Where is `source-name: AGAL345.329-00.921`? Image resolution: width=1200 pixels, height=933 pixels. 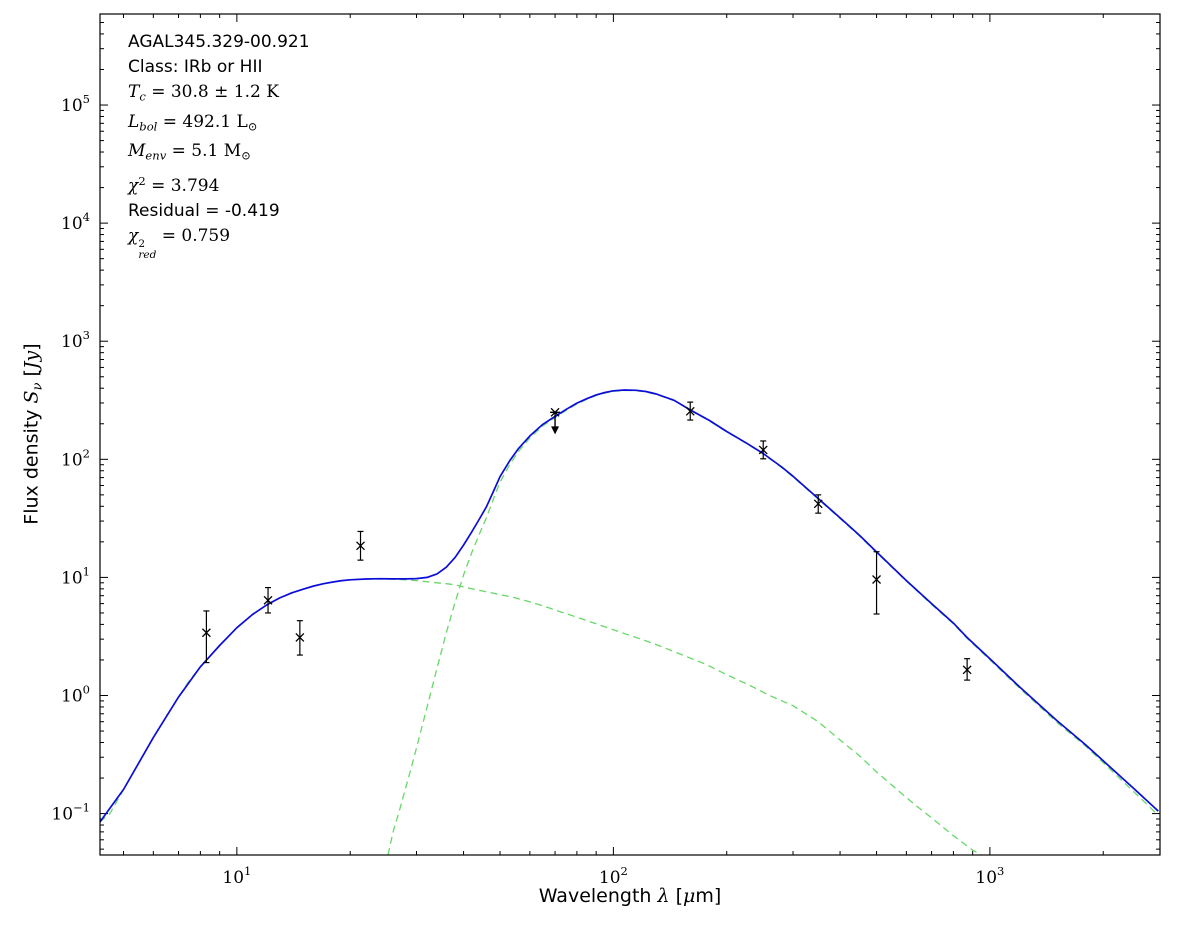 source-name: AGAL345.329-00.921 is located at coordinates (219, 42).